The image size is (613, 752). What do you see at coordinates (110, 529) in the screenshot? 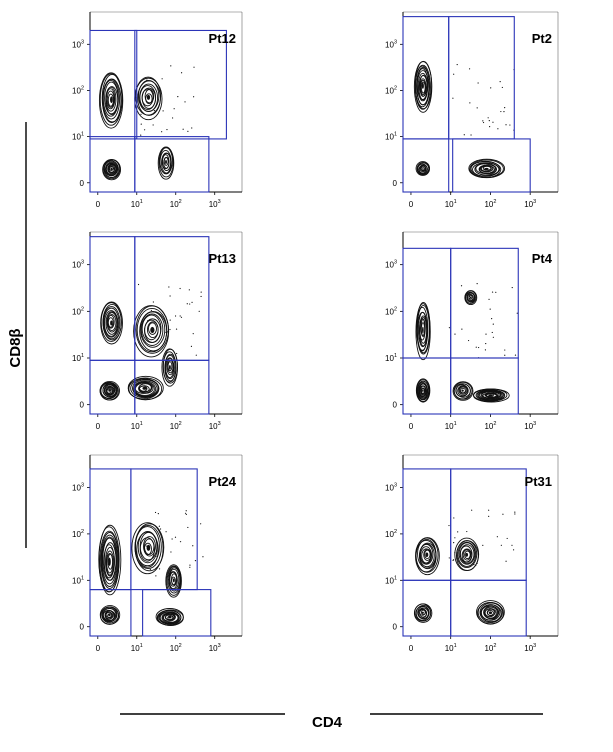
I see `gate-upper-left` at bounding box center [110, 529].